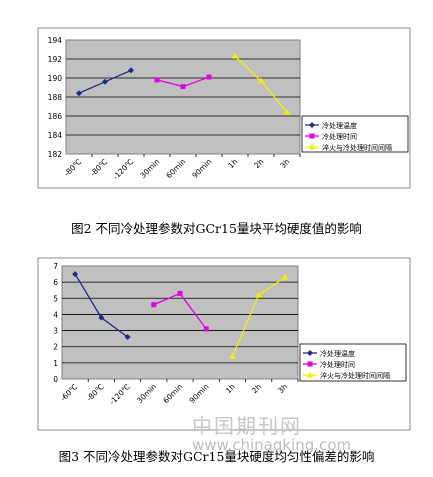  Describe the element at coordinates (55, 135) in the screenshot. I see `chart2-y-tick-label: 184` at that location.